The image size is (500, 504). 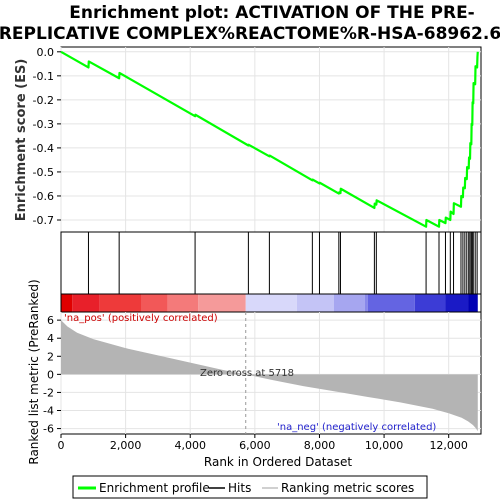 I want to click on zero-cross-label: Zero cross at 5718, so click(x=247, y=373).